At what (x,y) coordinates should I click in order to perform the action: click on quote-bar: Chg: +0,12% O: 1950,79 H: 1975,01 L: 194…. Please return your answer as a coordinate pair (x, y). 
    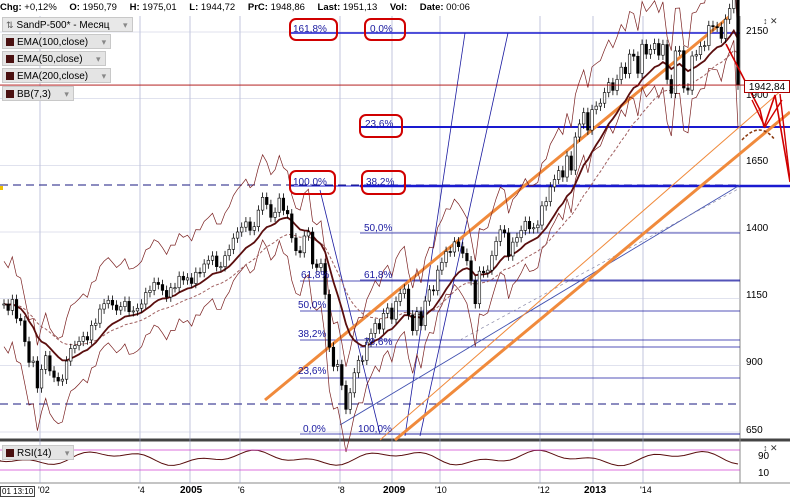
    Looking at the image, I should click on (395, 8).